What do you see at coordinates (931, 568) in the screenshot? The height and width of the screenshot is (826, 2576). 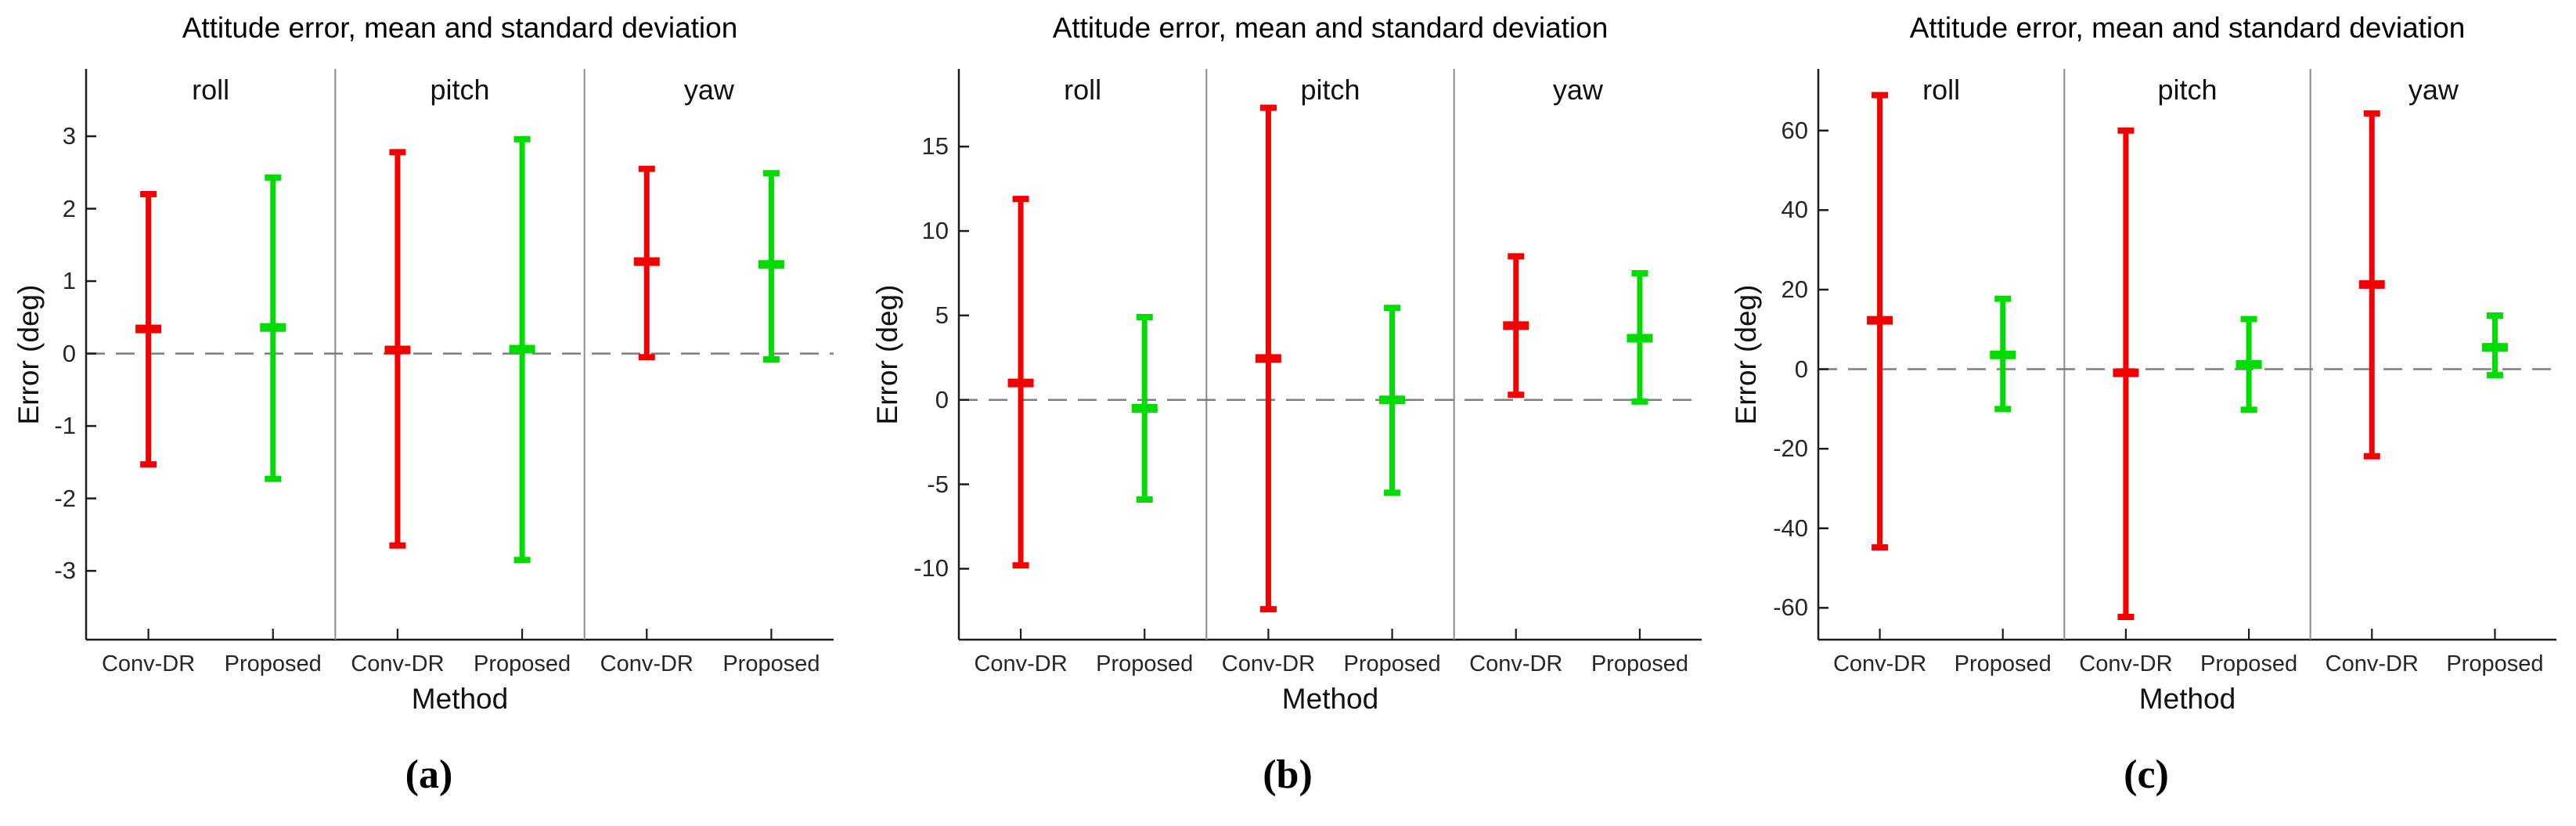 I see `y-tick-label: -10` at bounding box center [931, 568].